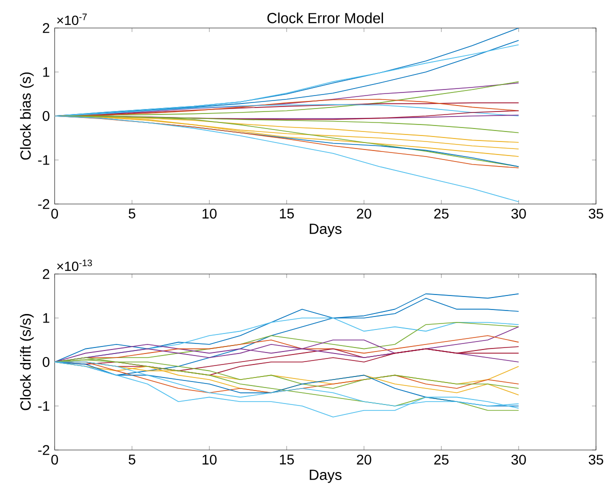  What do you see at coordinates (27, 116) in the screenshot?
I see `y-axis-title: Clock bias (s)` at bounding box center [27, 116].